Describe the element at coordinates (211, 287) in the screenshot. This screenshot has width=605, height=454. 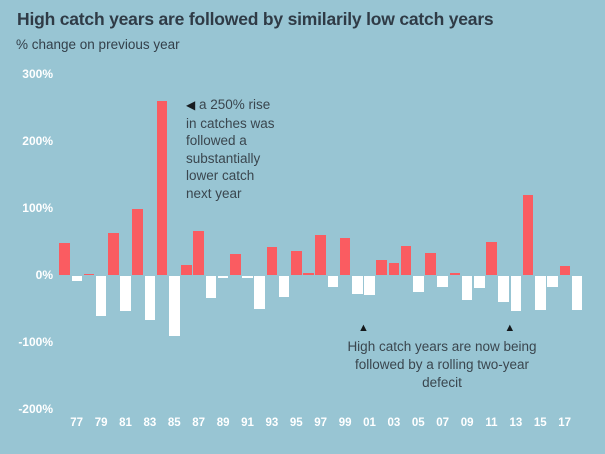
I see `bar-1988` at that location.